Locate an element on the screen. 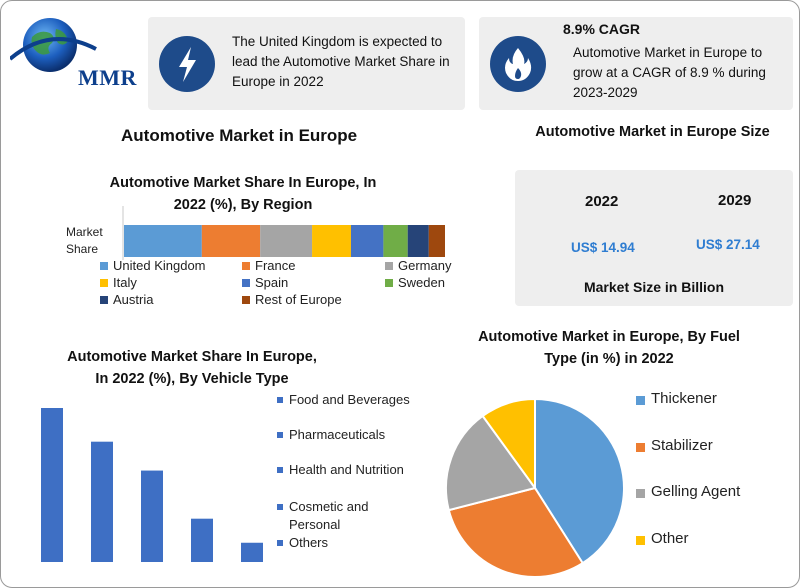 Image resolution: width=800 pixels, height=588 pixels. legend-label: Rest of Europe is located at coordinates (298, 299).